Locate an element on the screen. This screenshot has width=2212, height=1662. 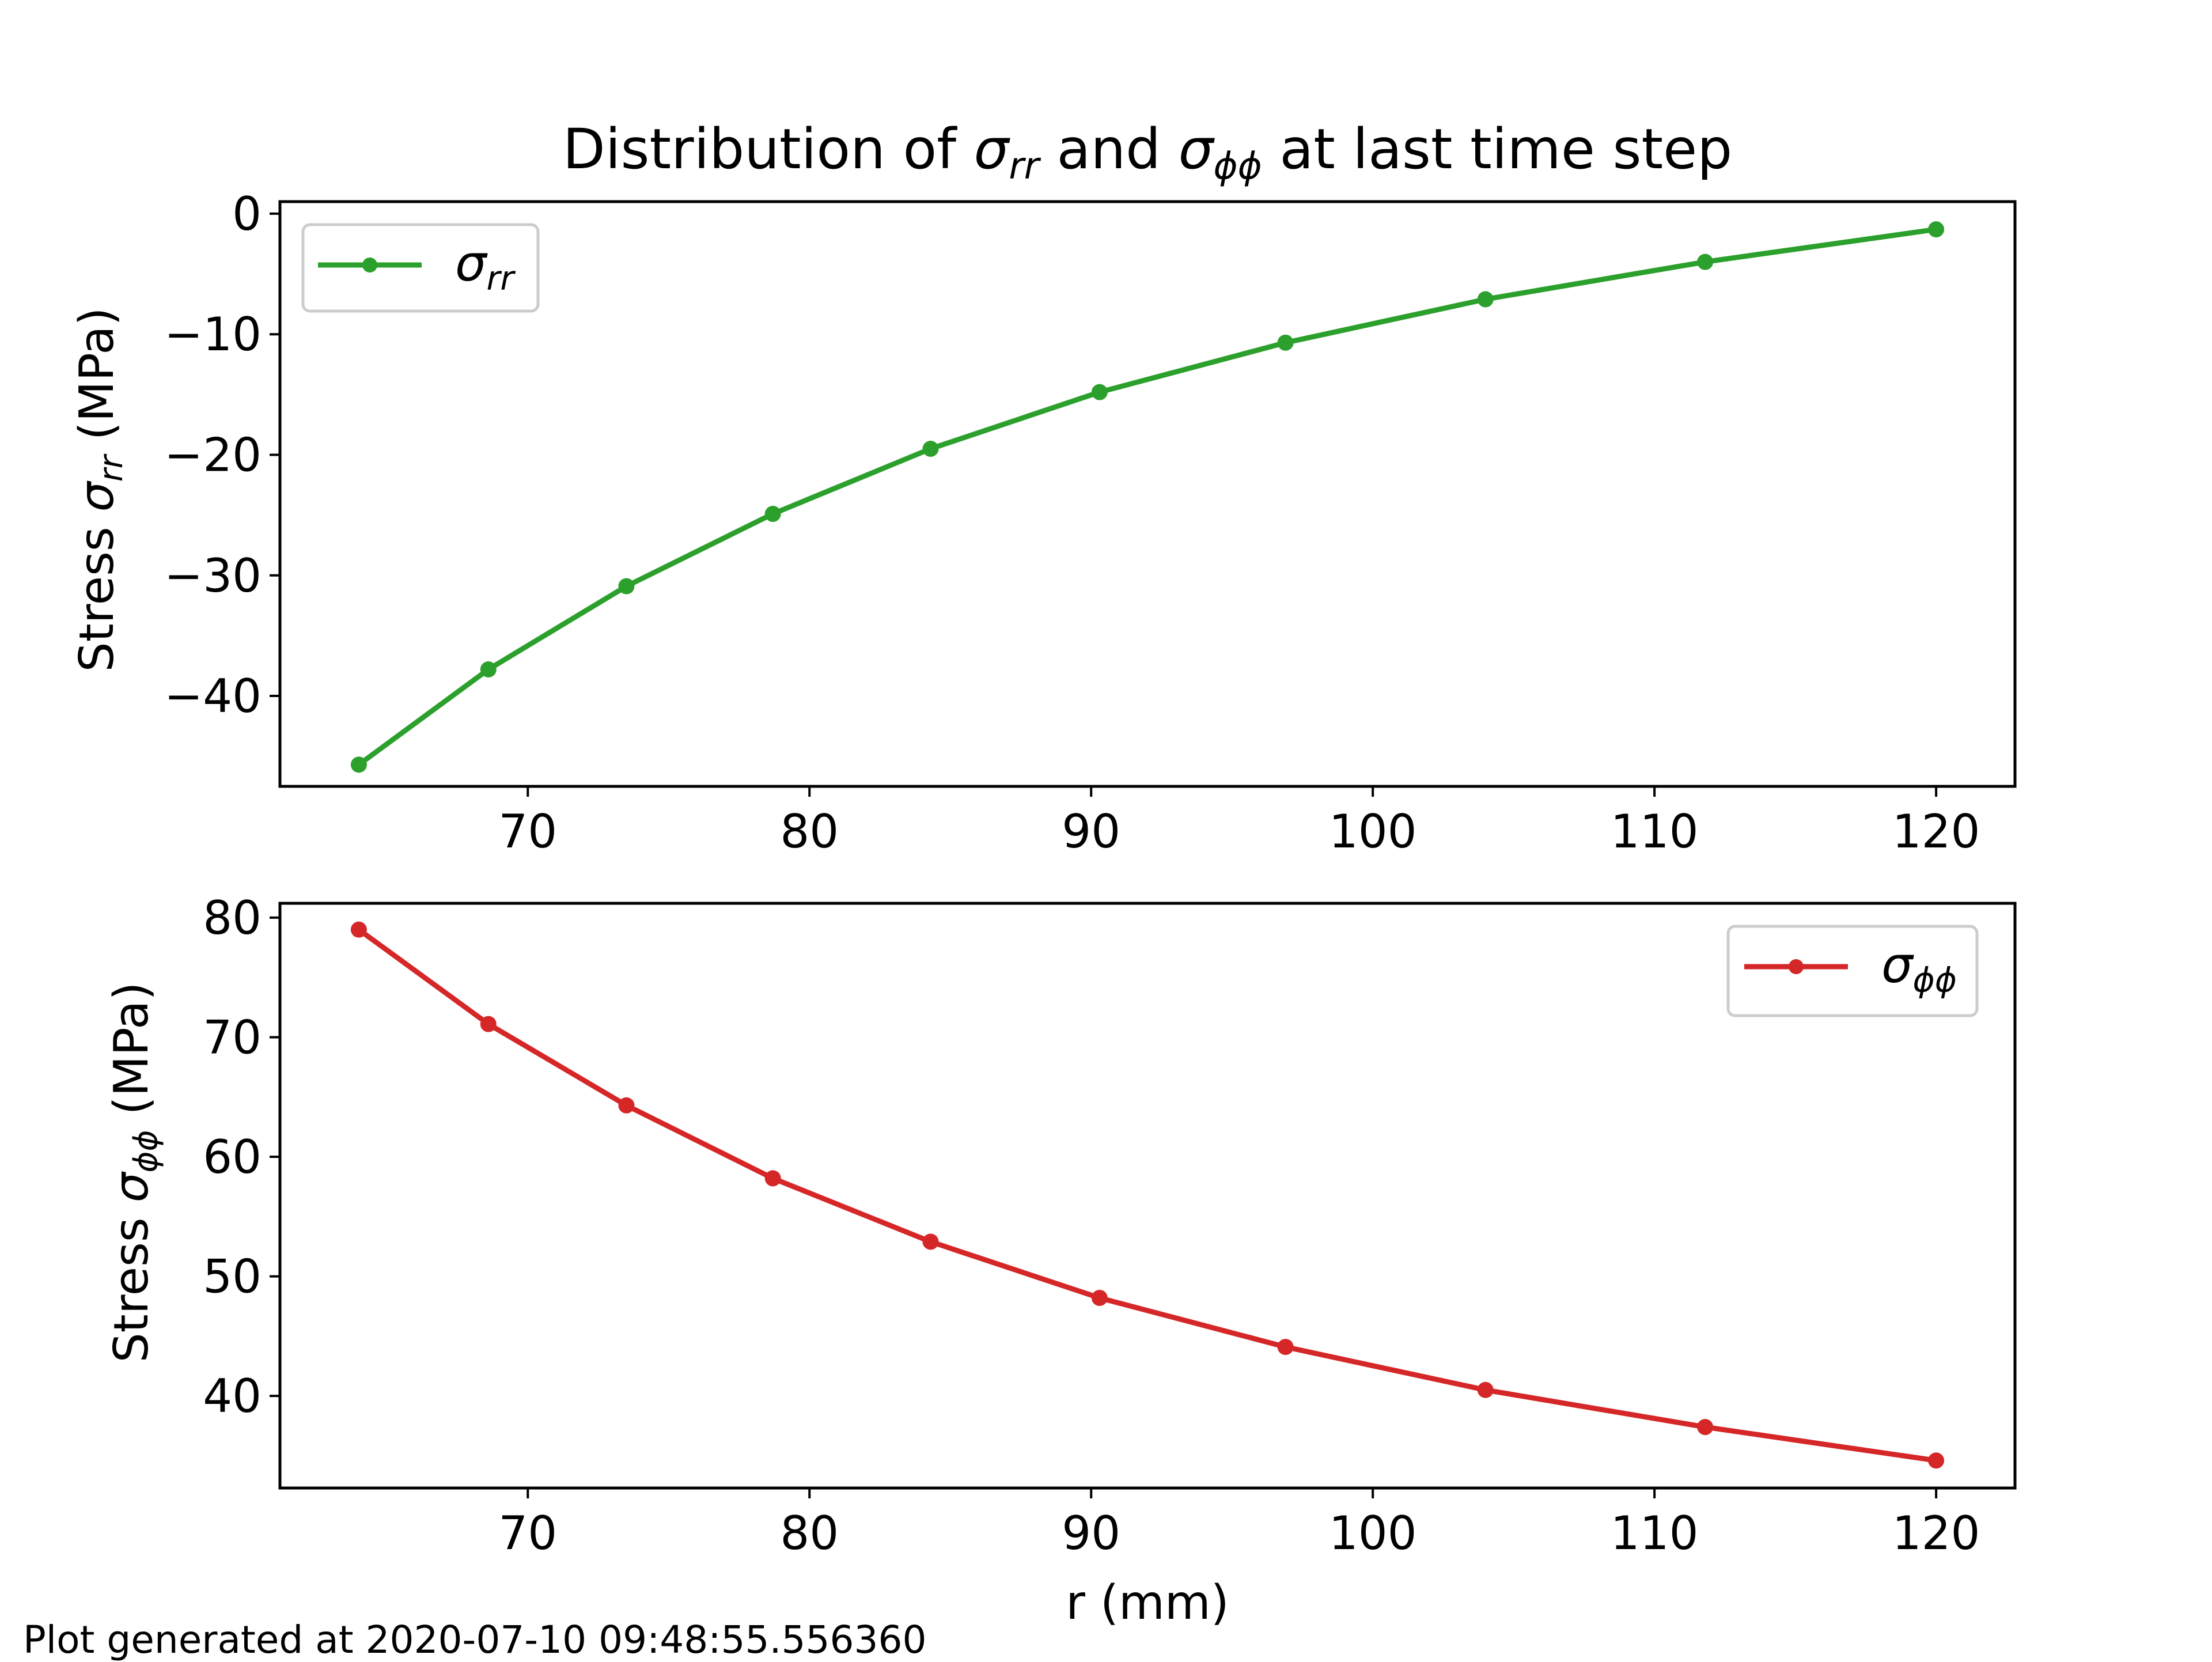
top-x-tick-label: 90 is located at coordinates (1091, 832).